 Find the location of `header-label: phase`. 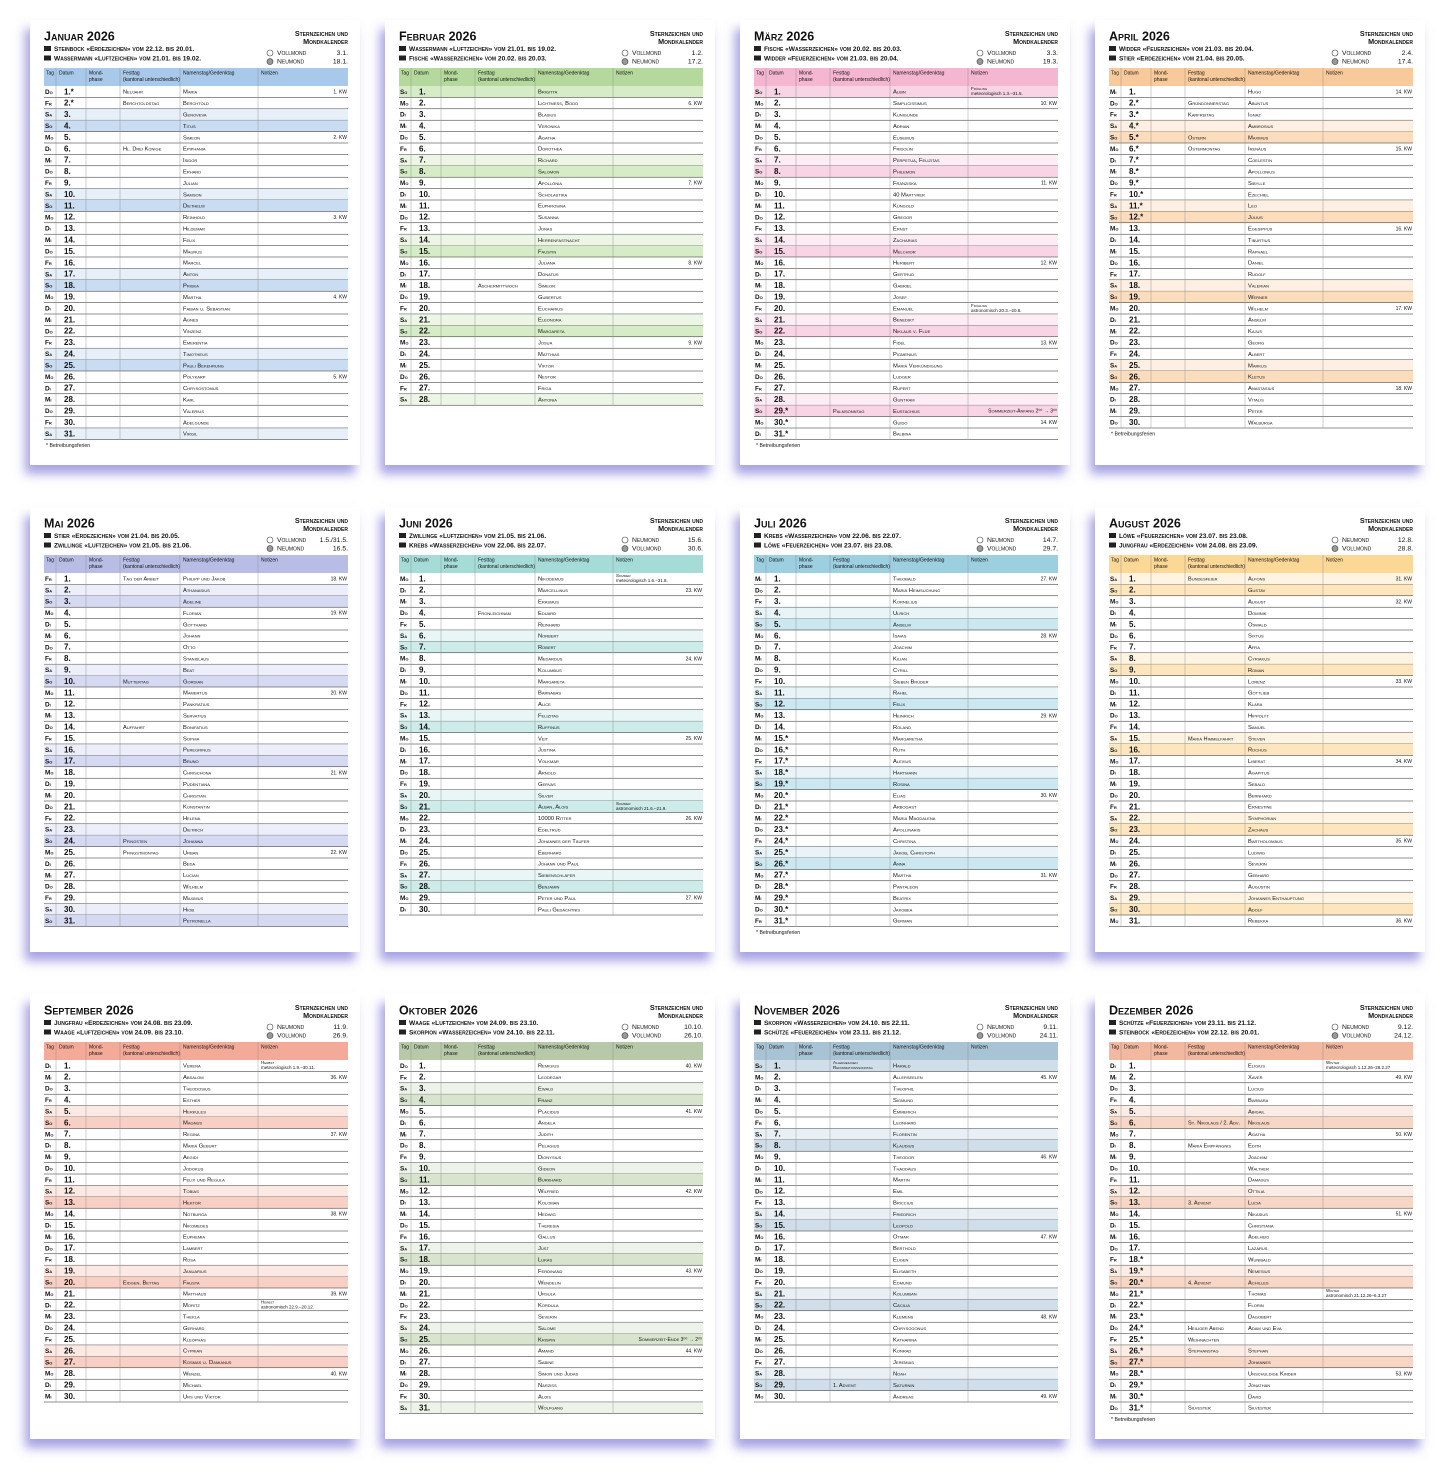

header-label: phase is located at coordinates (806, 80).